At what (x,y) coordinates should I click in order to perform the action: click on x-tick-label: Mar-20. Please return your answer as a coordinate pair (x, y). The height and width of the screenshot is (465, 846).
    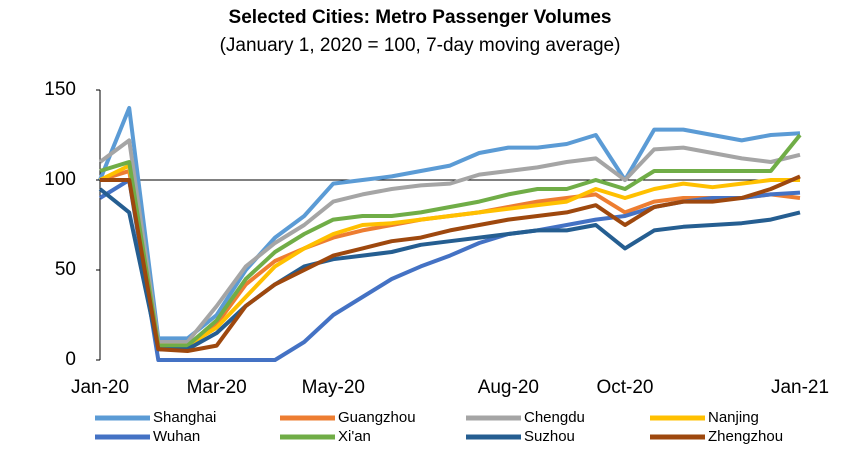
    Looking at the image, I should click on (217, 387).